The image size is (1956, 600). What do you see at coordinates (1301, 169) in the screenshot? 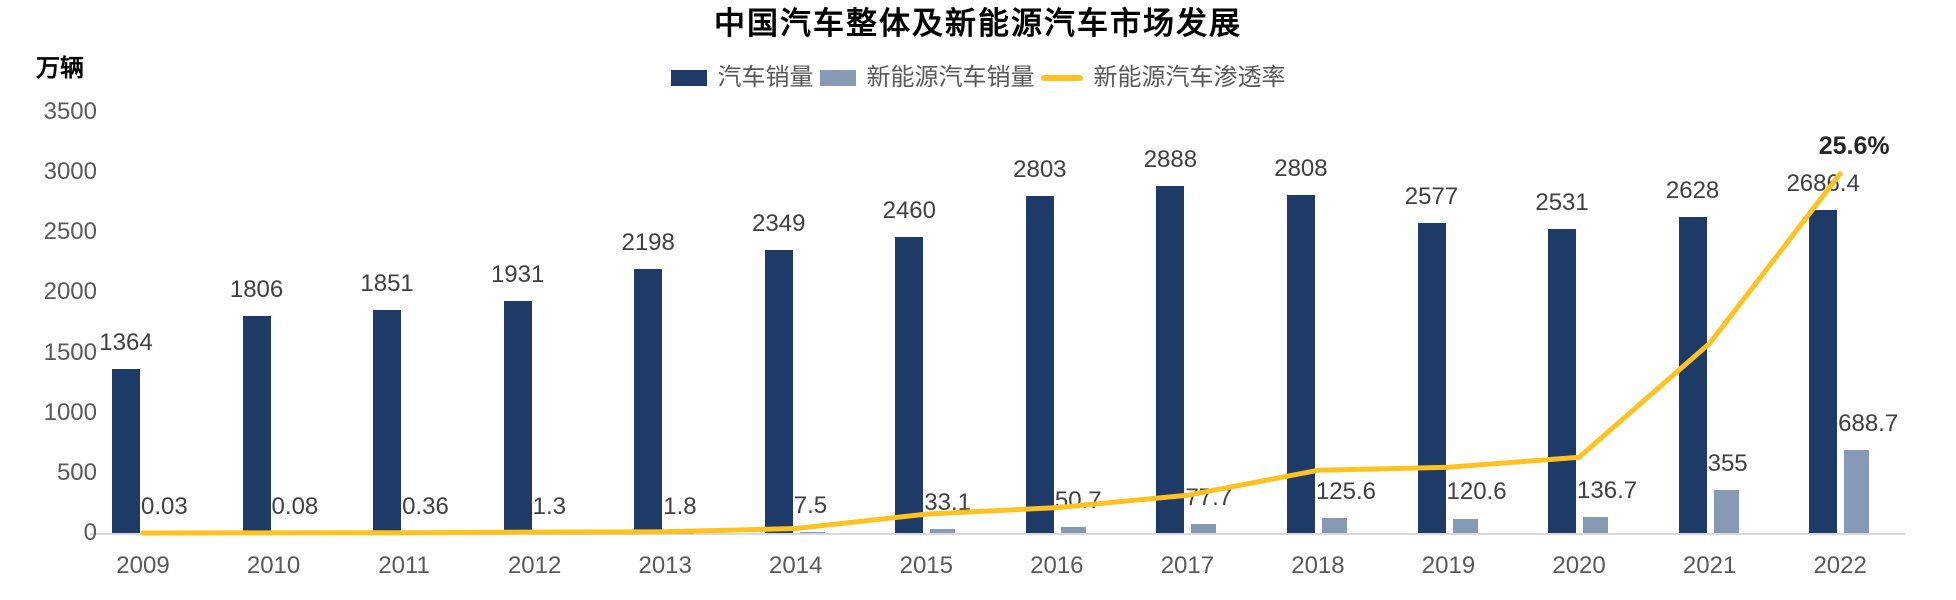
I see `total-sales-value-label: 2808` at bounding box center [1301, 169].